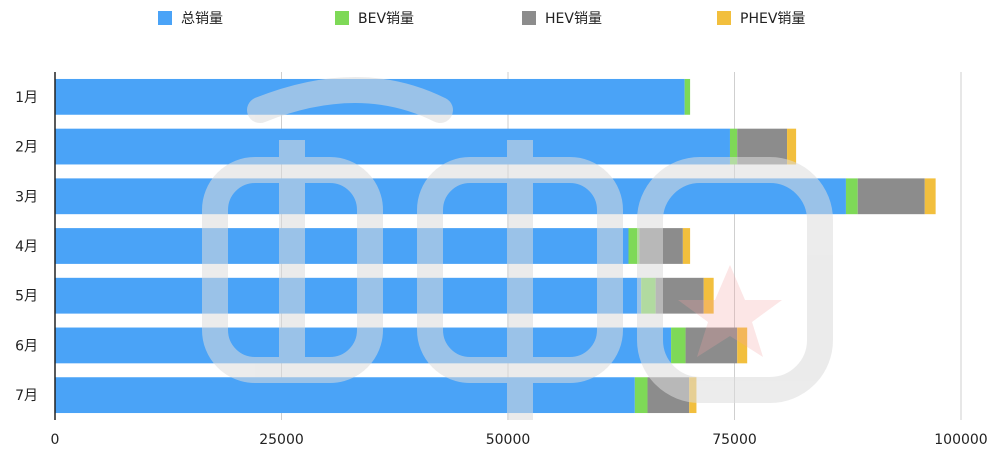  I want to click on bar-segment-PHEV销量-6月, so click(742, 345).